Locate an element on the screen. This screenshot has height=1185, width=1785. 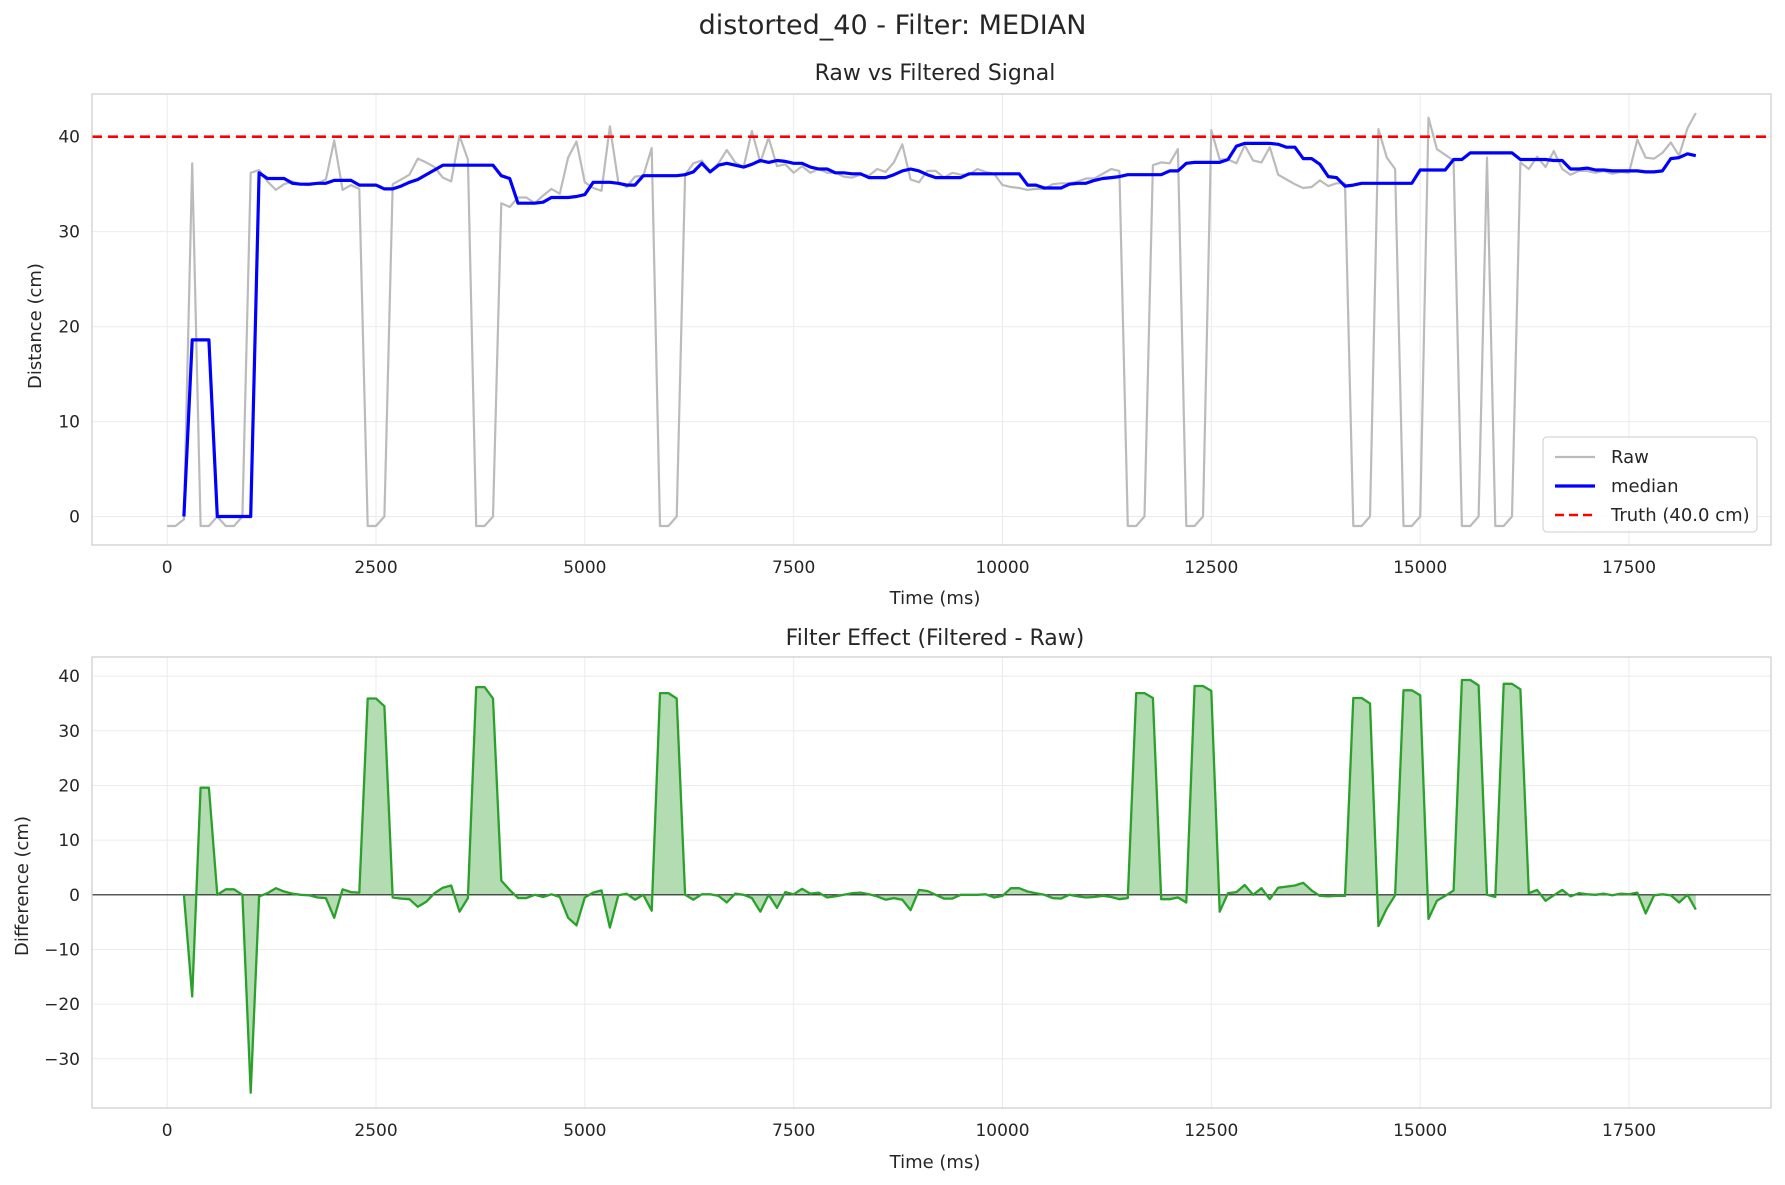
panel2-x-axis-label: Time (ms) is located at coordinates (935, 1162).